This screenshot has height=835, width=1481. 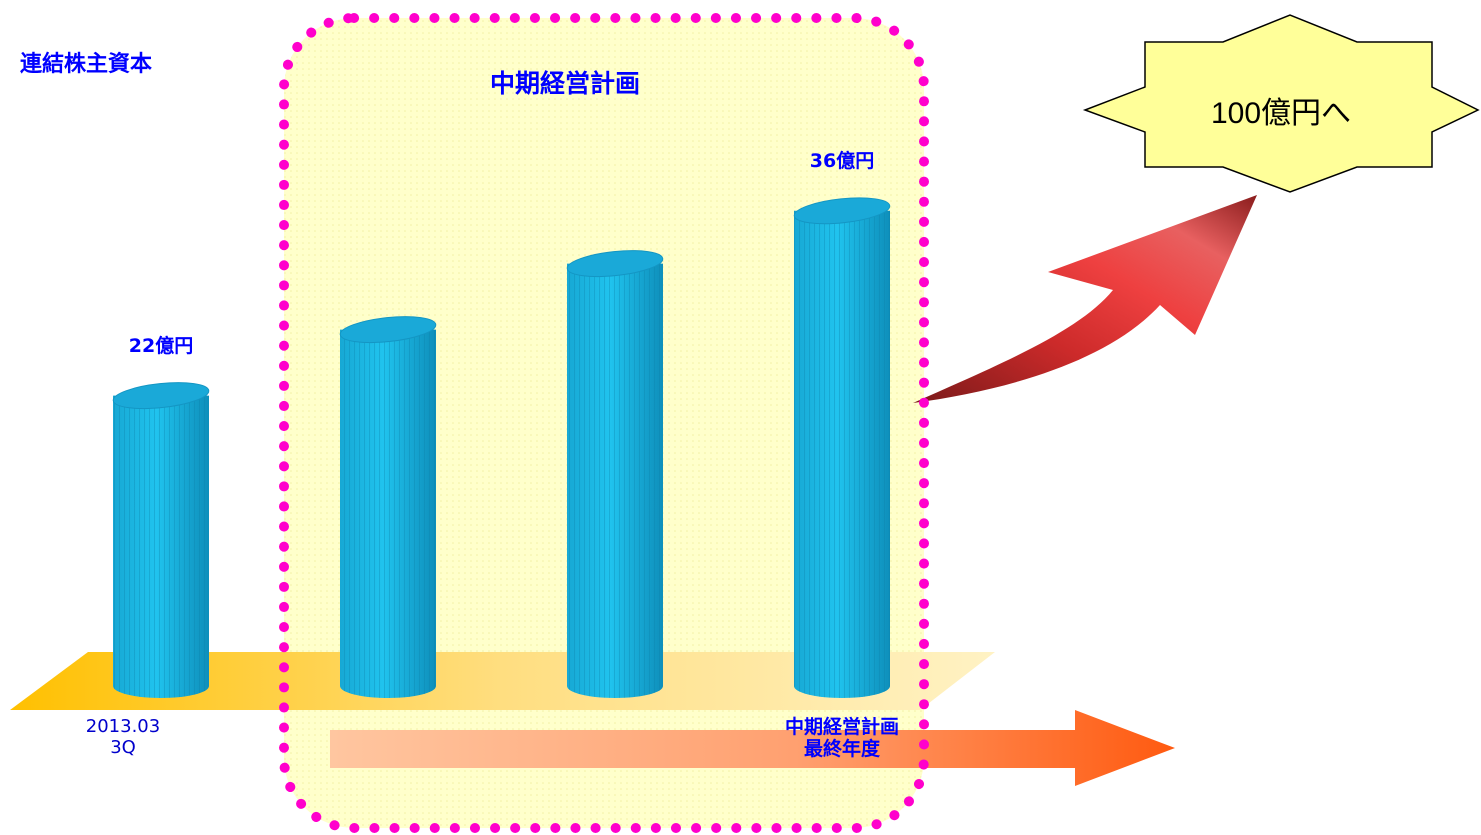 What do you see at coordinates (502, 681) in the screenshot?
I see `chart-floor` at bounding box center [502, 681].